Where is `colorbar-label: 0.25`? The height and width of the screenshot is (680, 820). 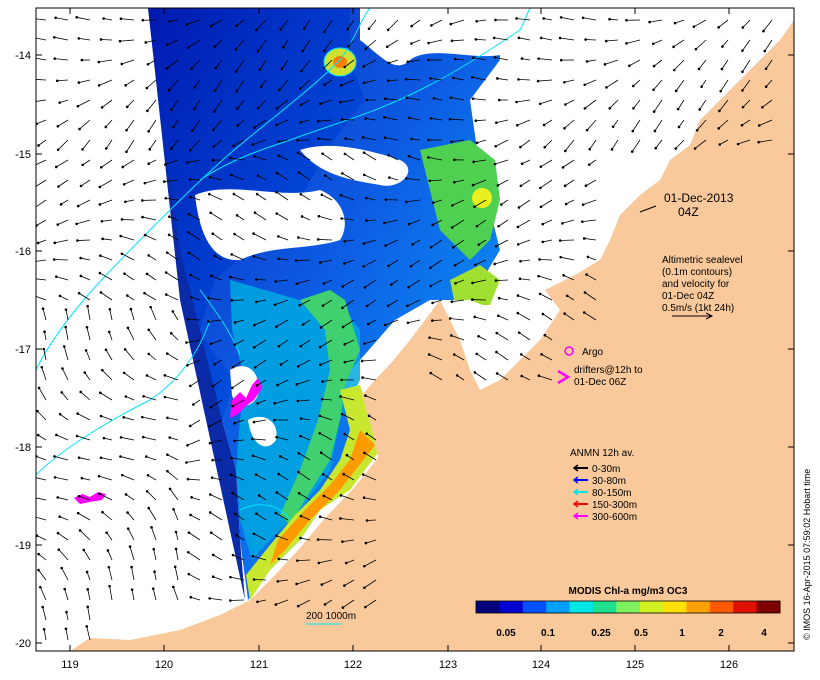 colorbar-label: 0.25 is located at coordinates (601, 633).